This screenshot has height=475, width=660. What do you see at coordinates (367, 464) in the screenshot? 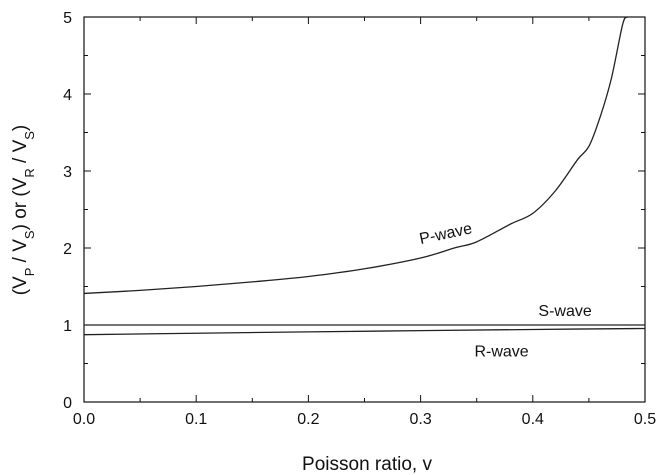
I see `x-axis-label: Poisson ratio, v` at bounding box center [367, 464].